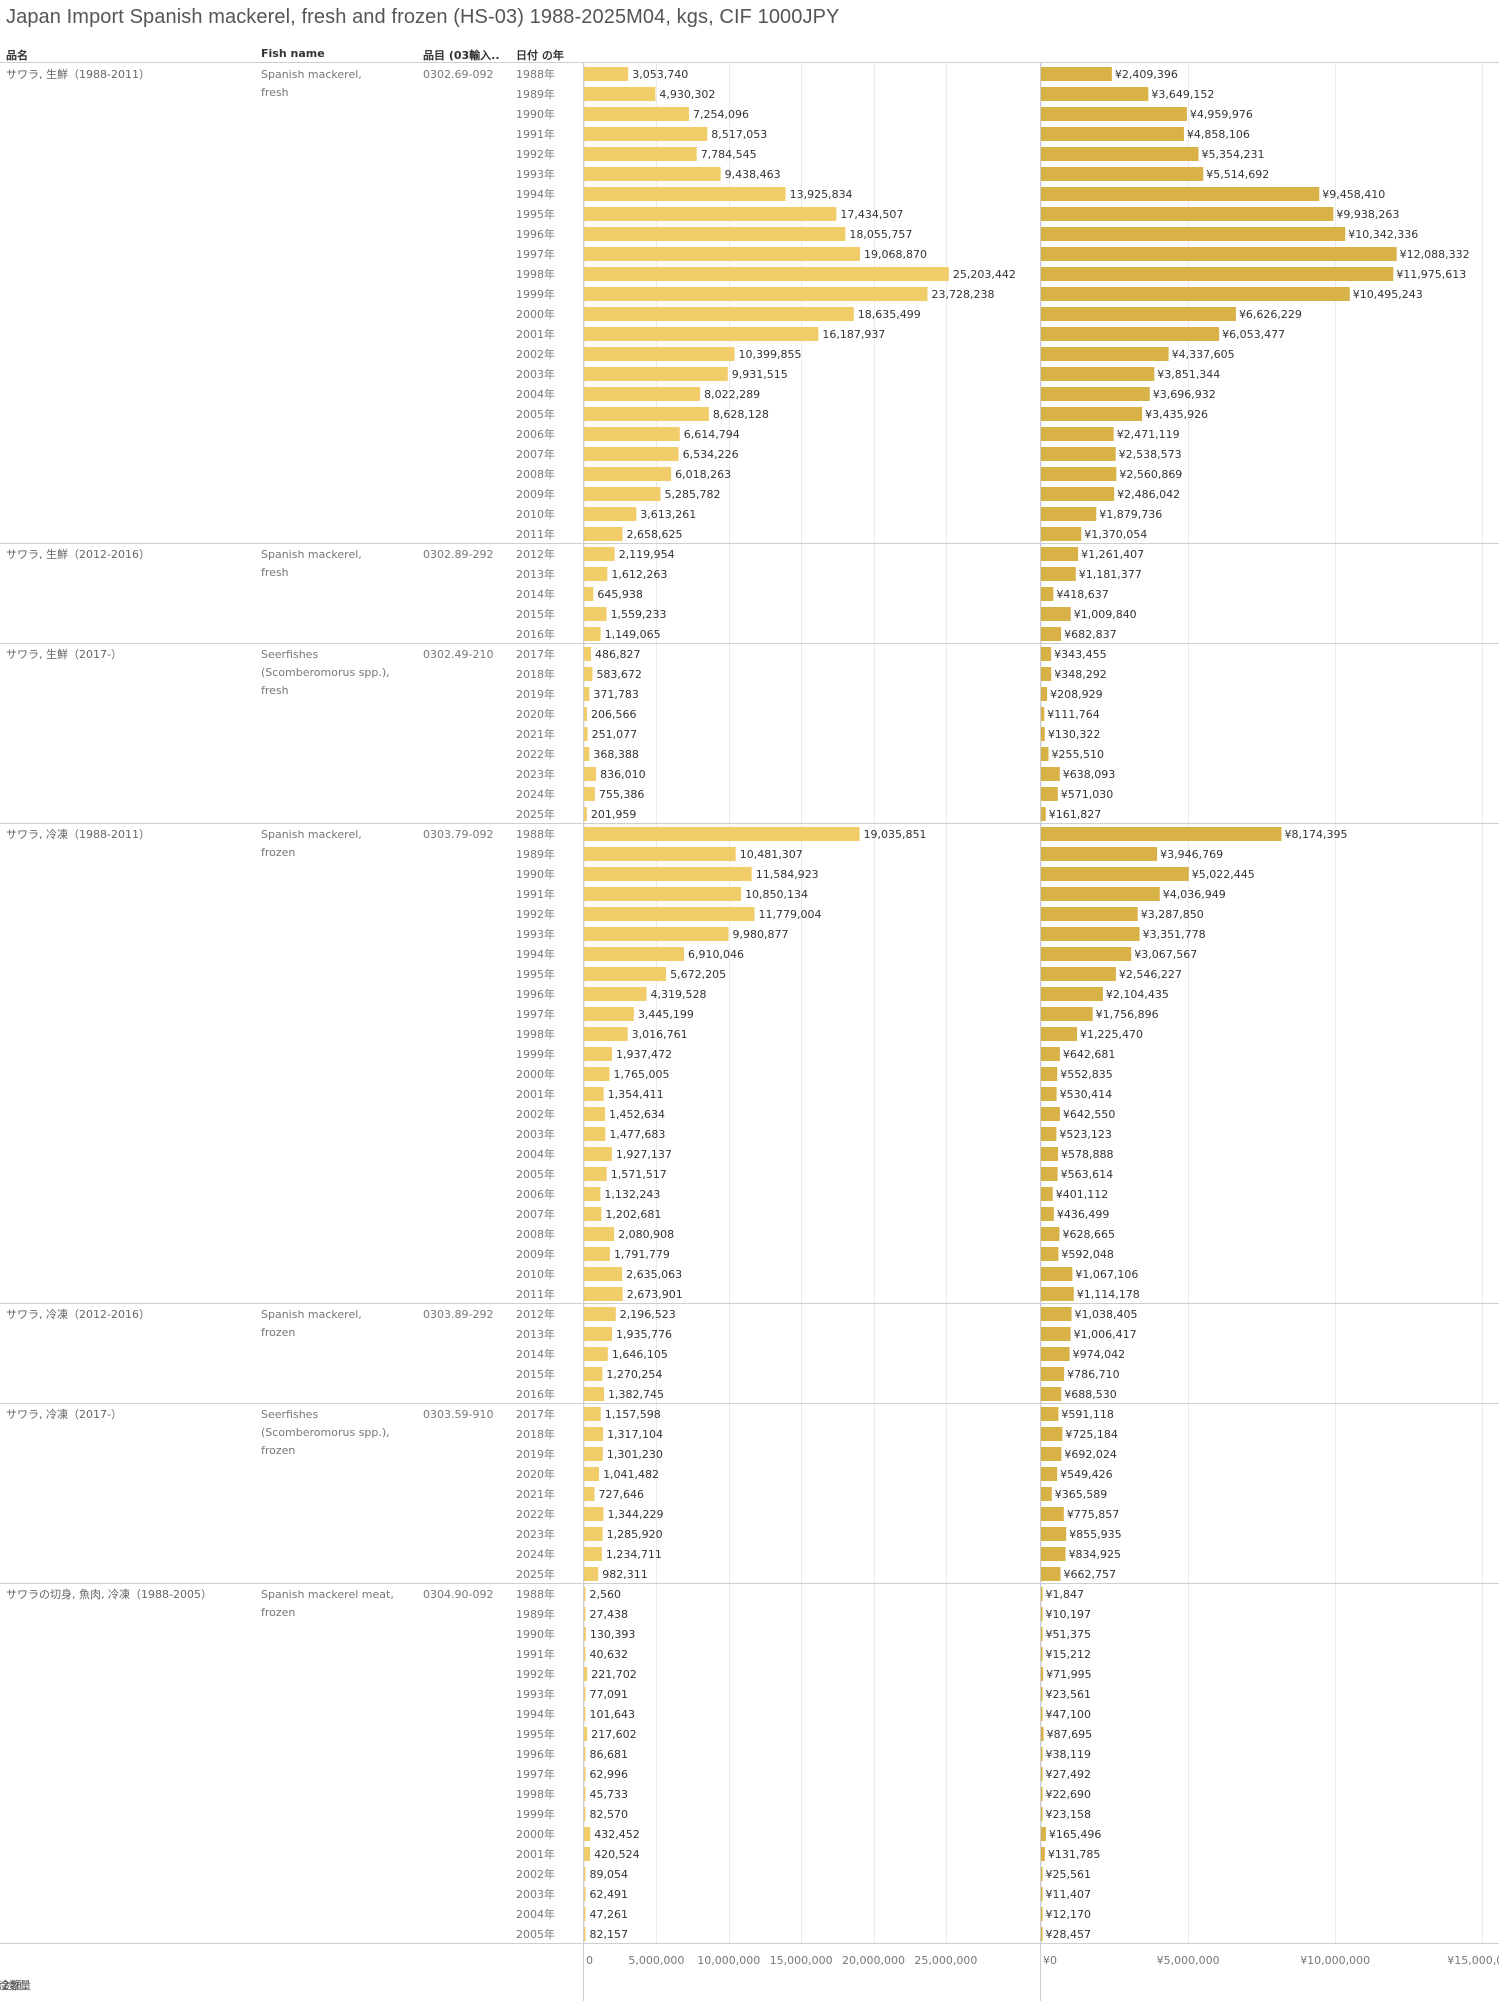 This screenshot has height=2001, width=1499. I want to click on axis-tick-label: ¥15,000,000, so click(1473, 1960).